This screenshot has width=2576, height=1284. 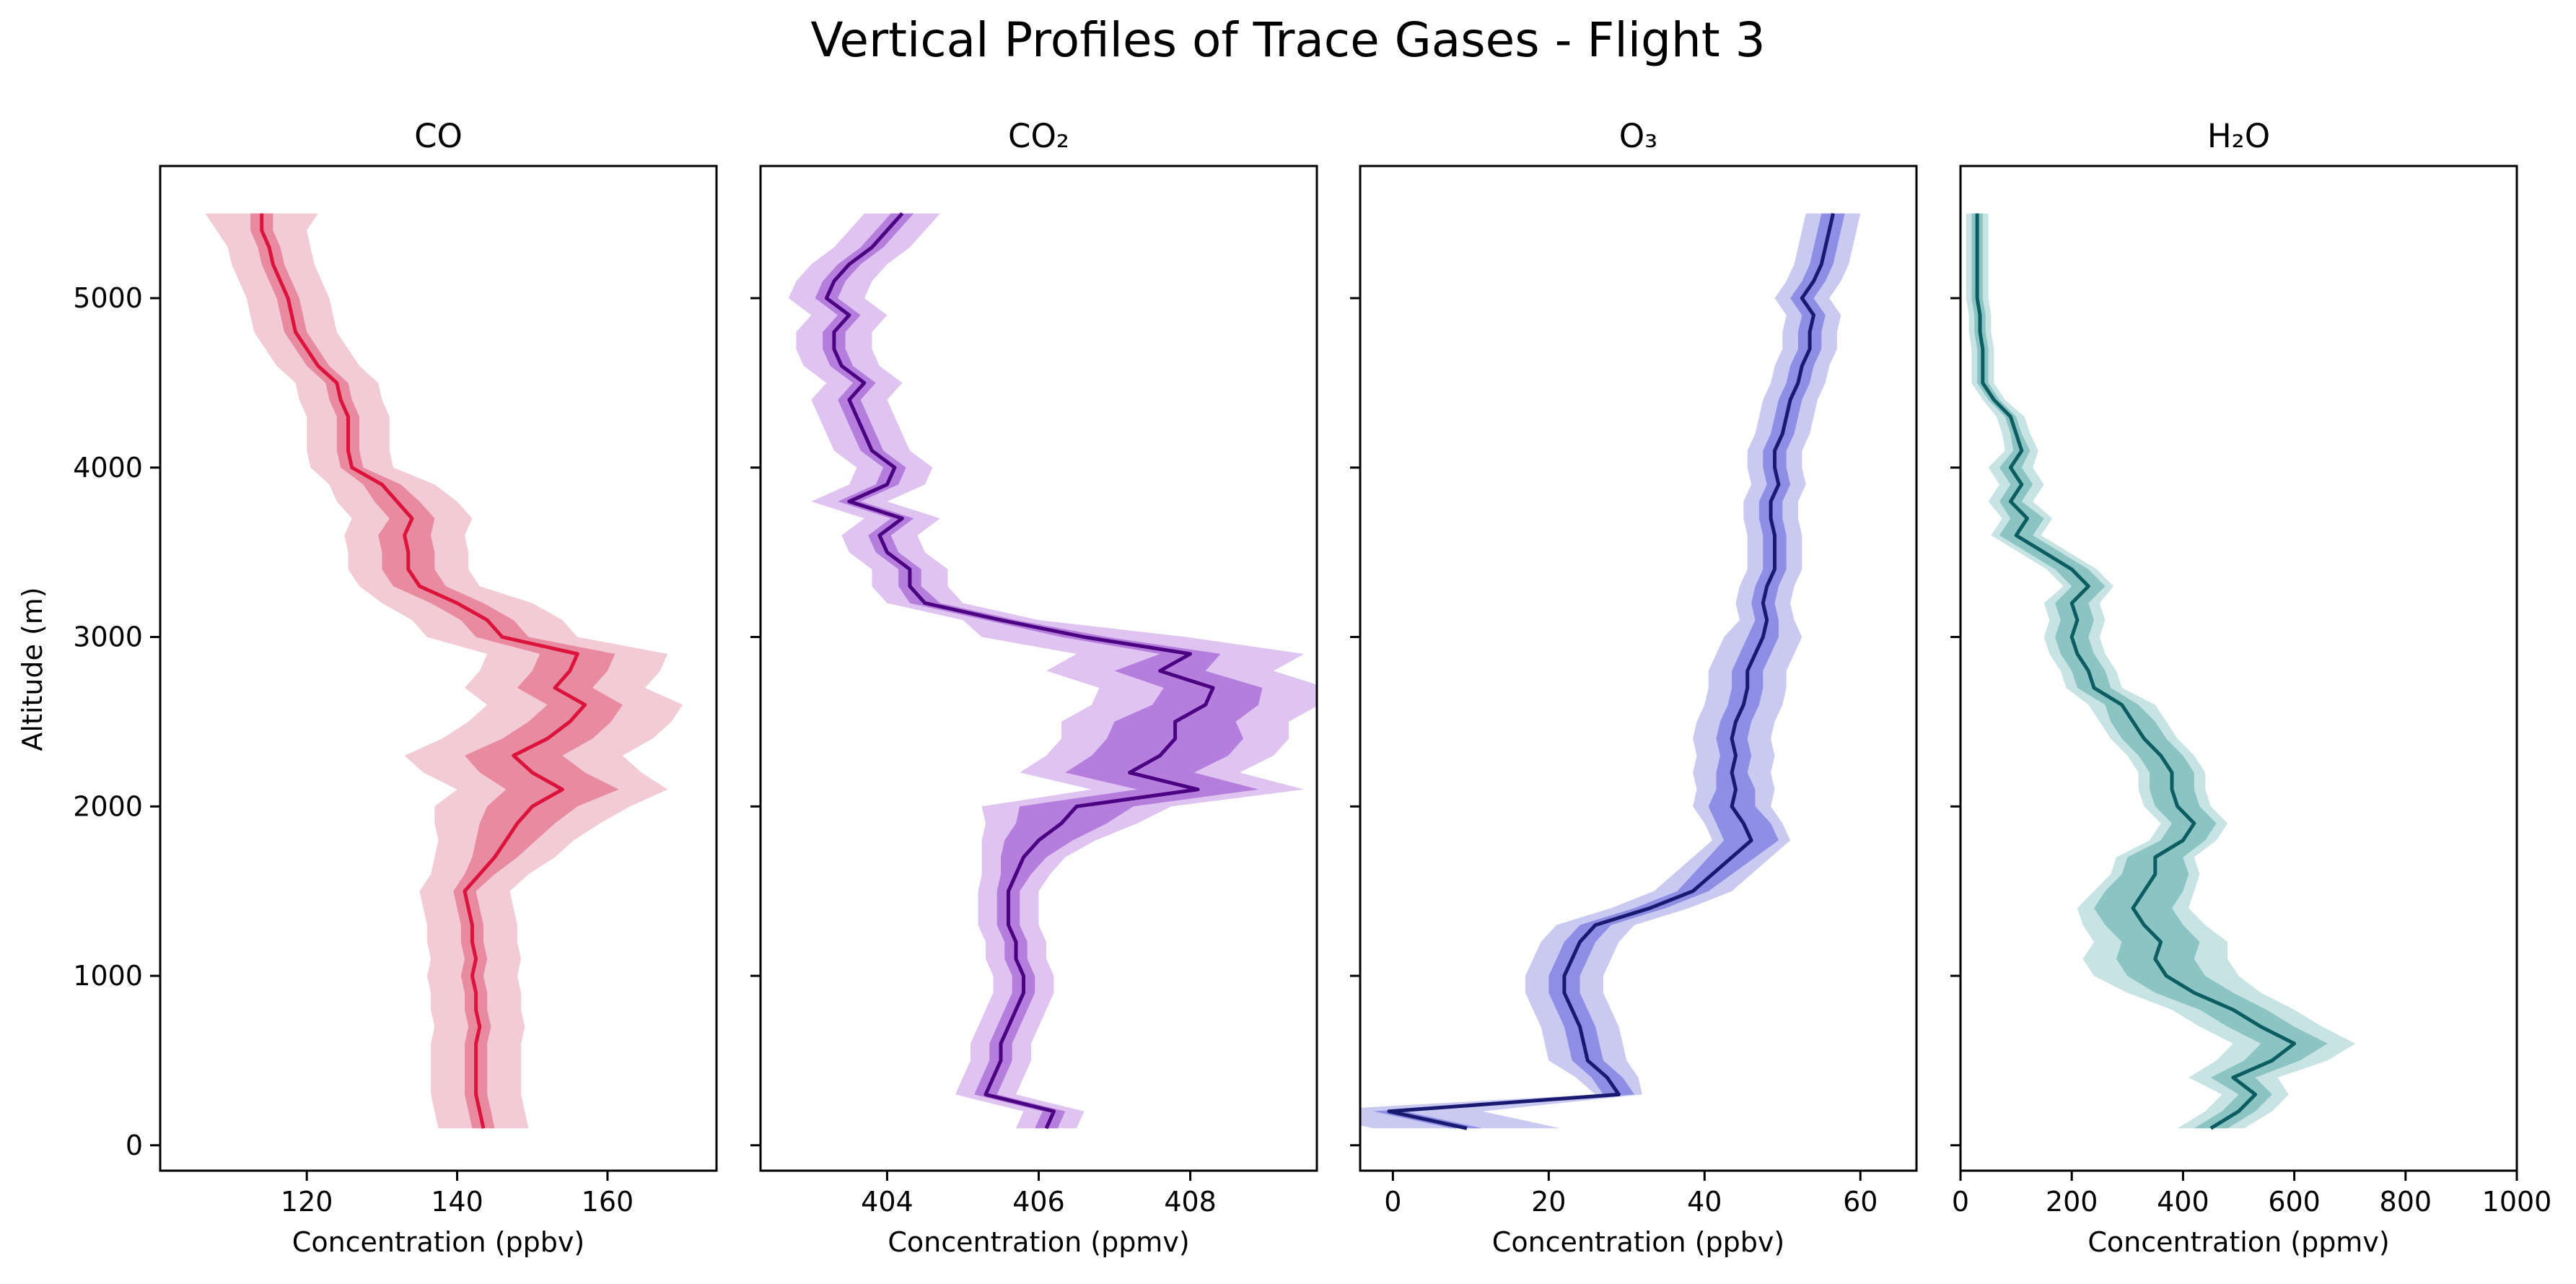 I want to click on panel-title: O₃, so click(x=1638, y=136).